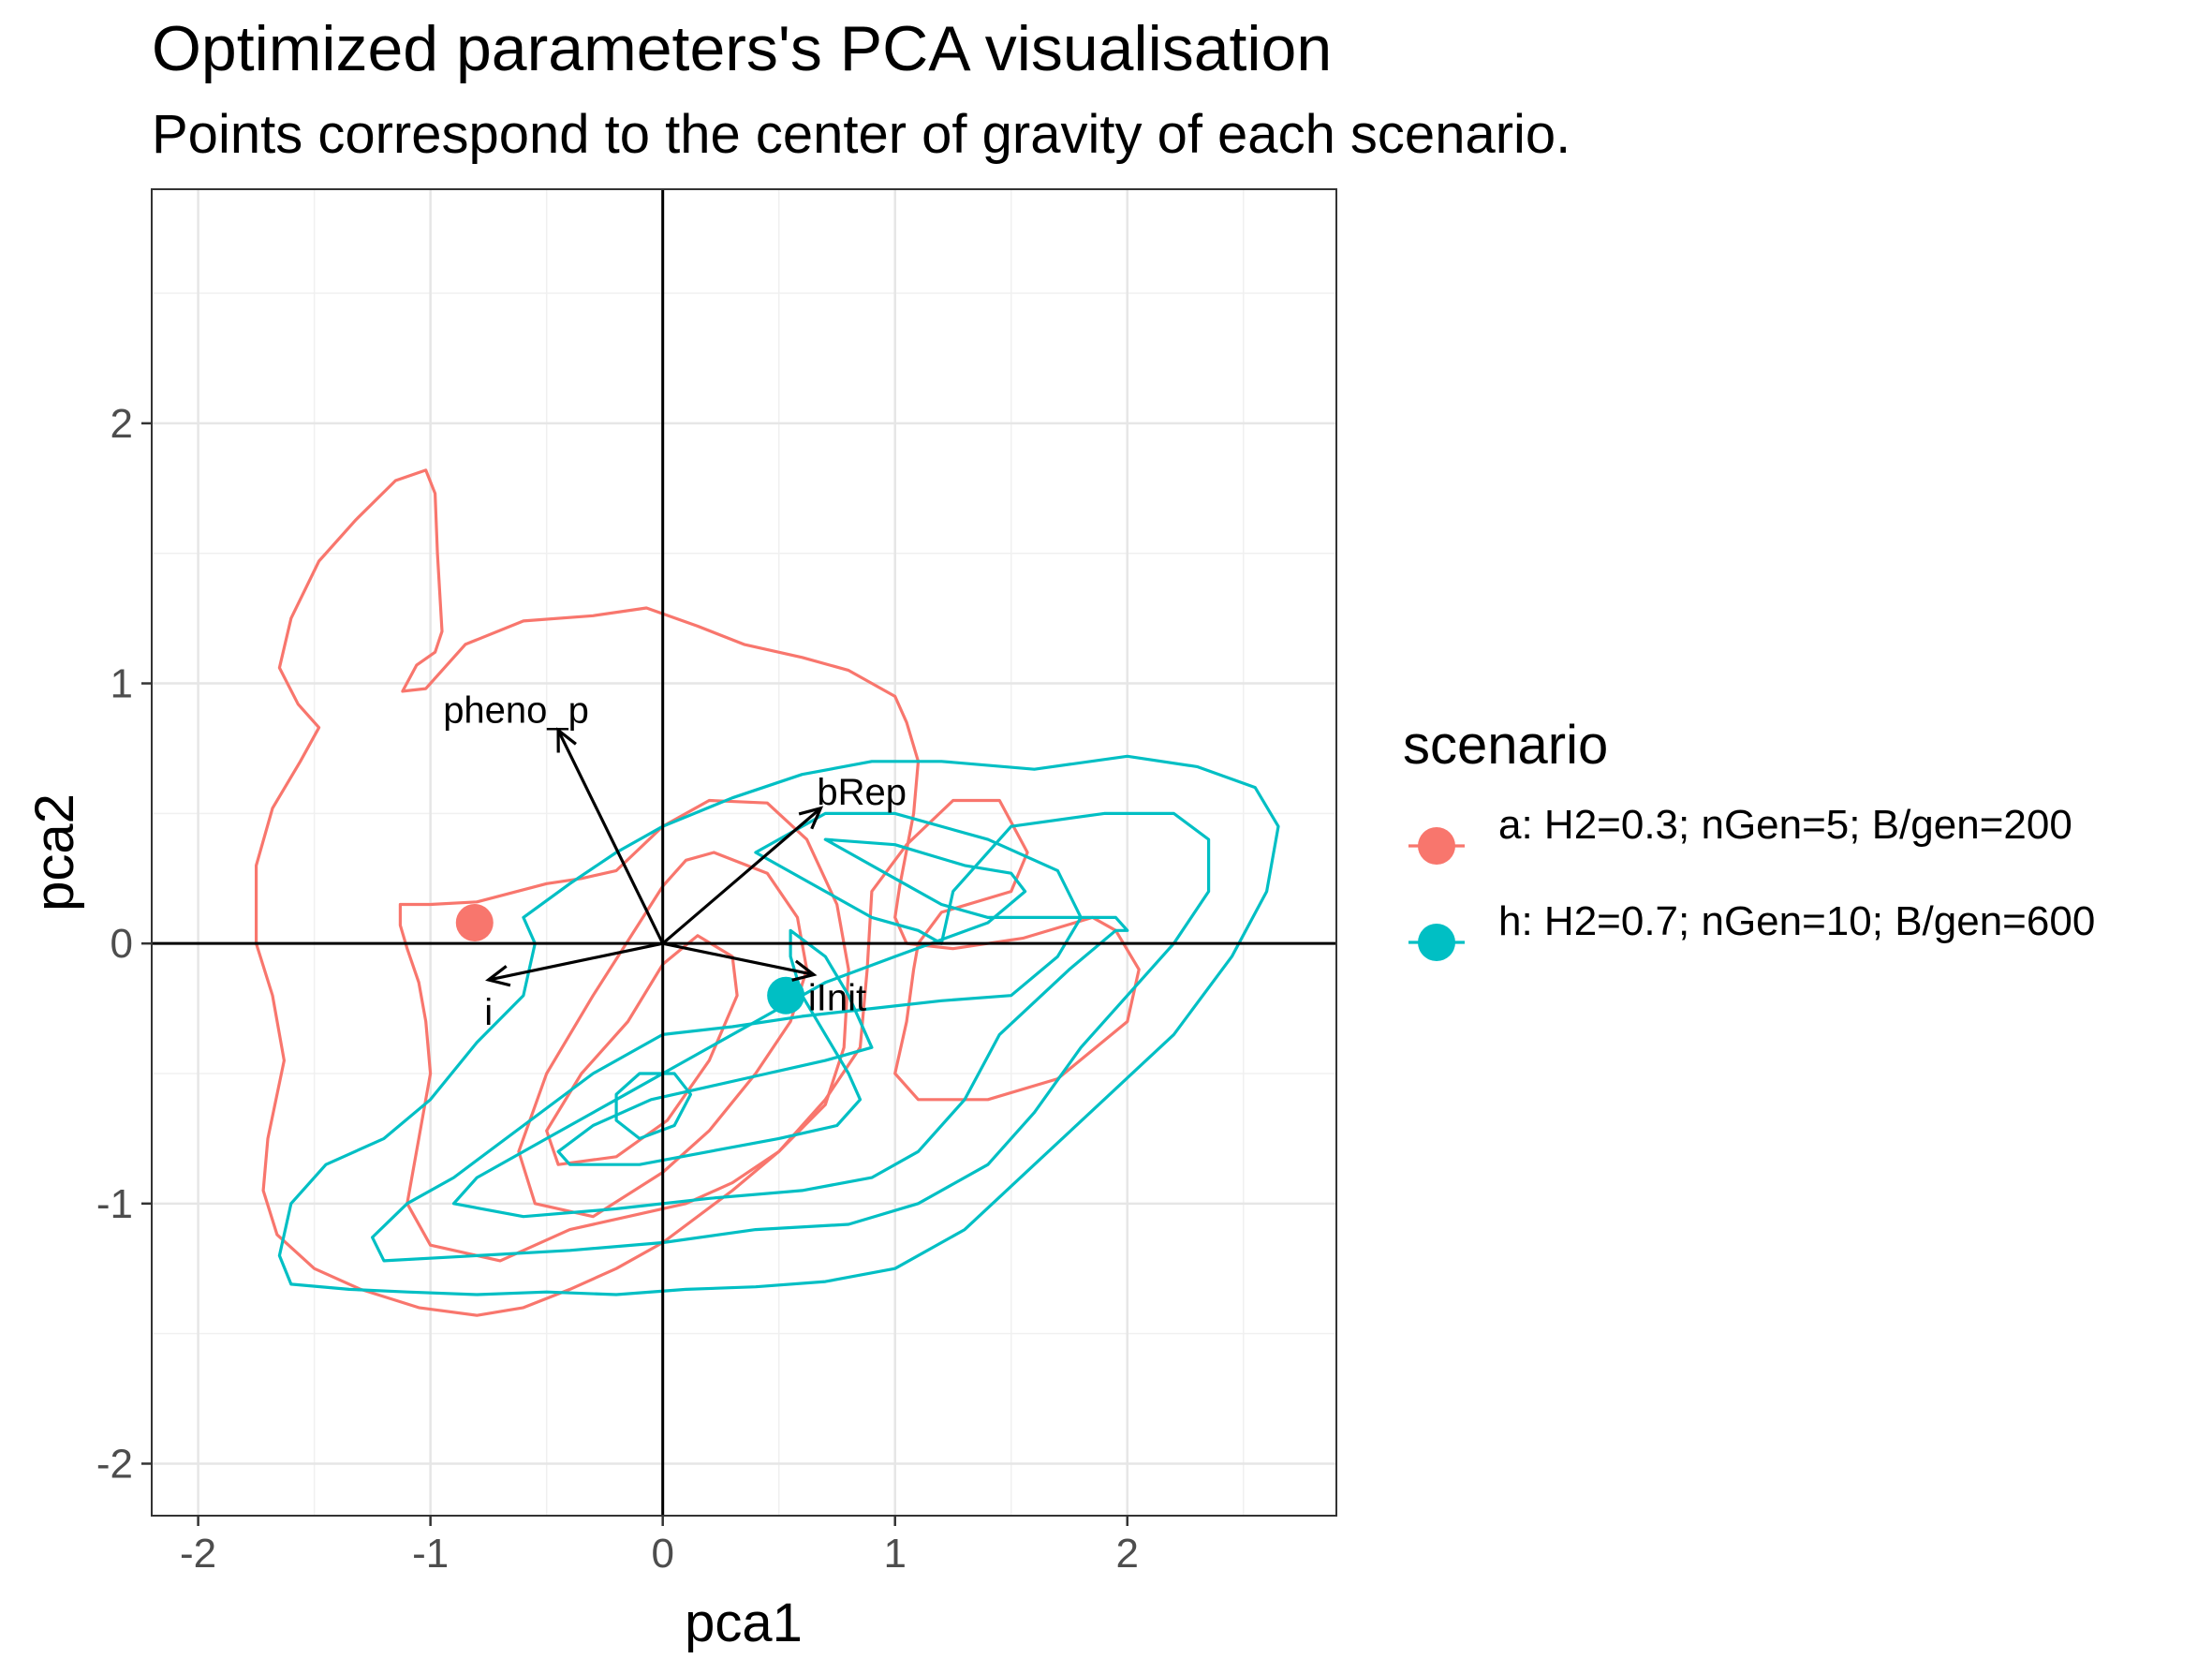 This screenshot has height=1659, width=2212. I want to click on x-tick-label: -1, so click(430, 1554).